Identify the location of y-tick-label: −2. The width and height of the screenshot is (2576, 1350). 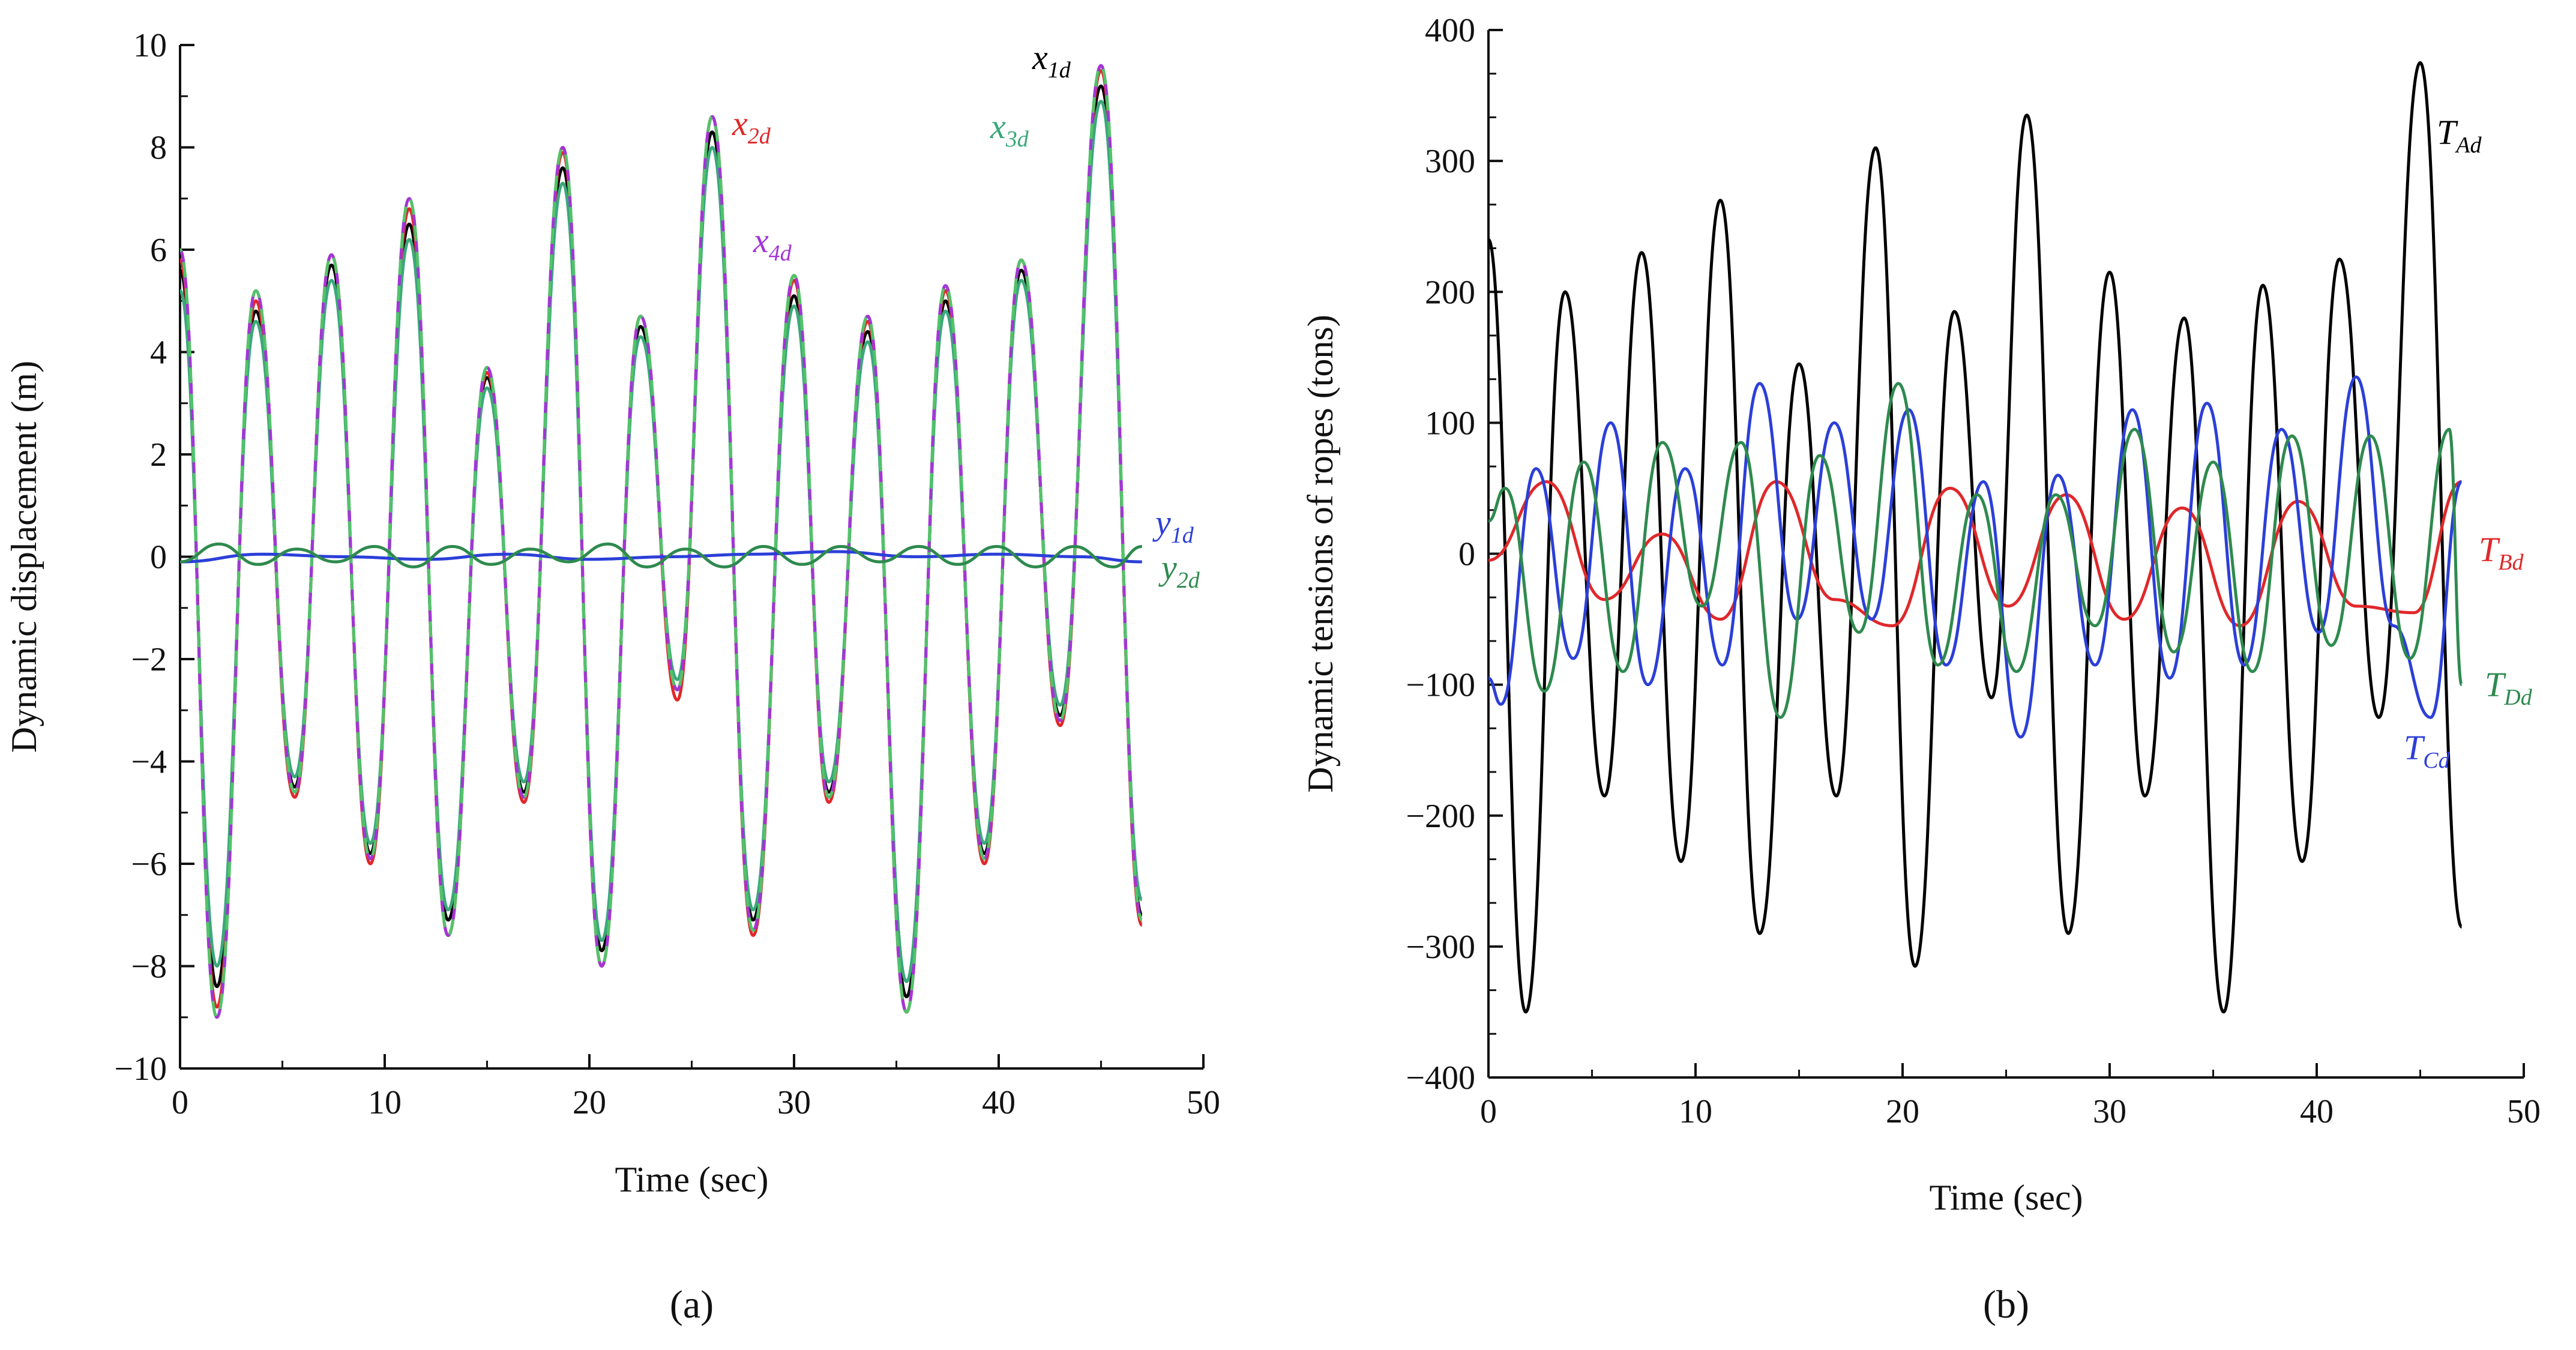
(149, 659).